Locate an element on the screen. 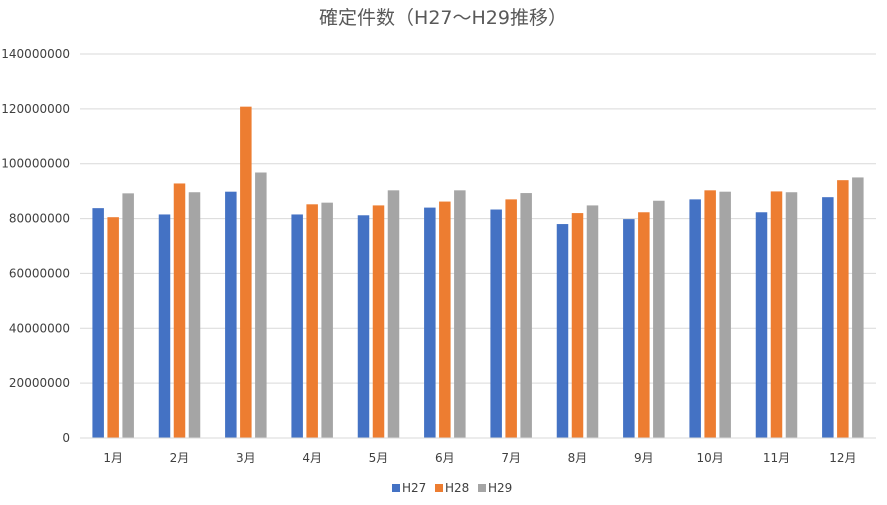 The height and width of the screenshot is (505, 887). x-tick-label: 8月 is located at coordinates (578, 458).